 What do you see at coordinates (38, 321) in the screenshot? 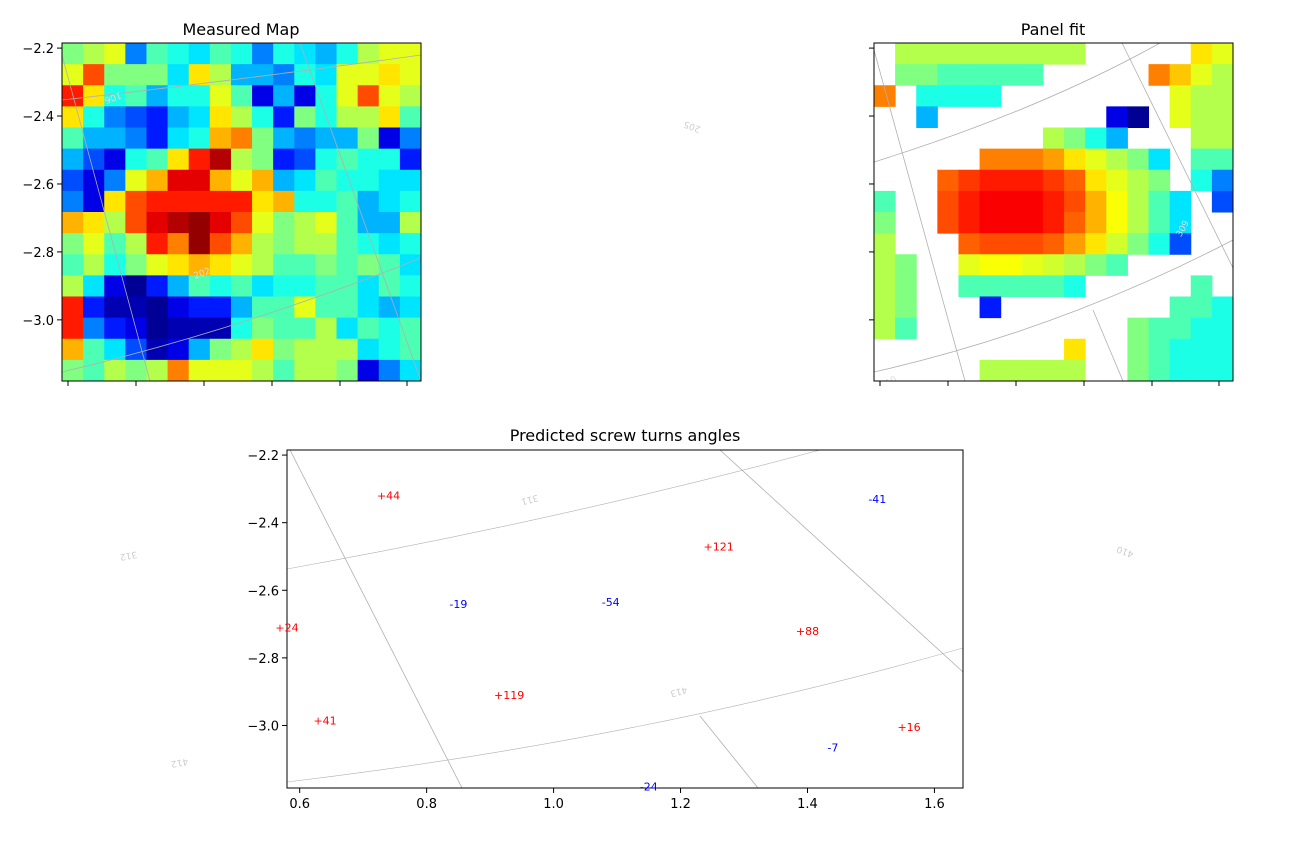
I see `y-tick-label: −3.0` at bounding box center [38, 321].